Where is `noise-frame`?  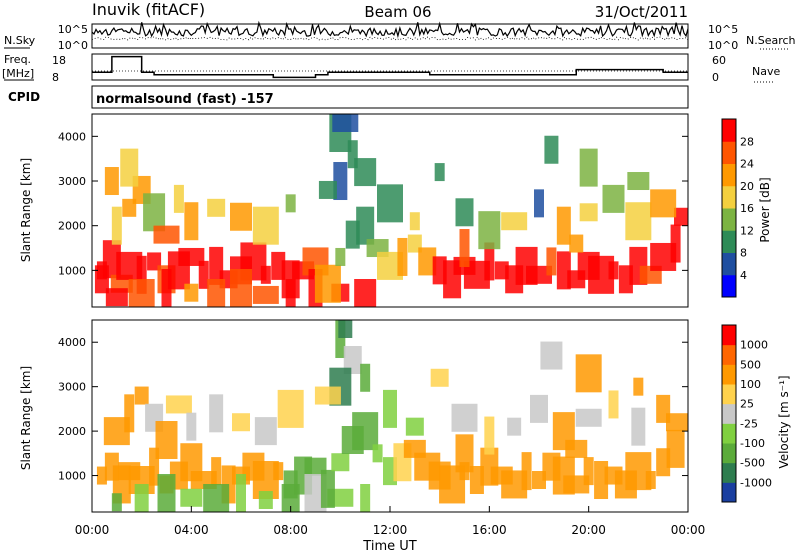
noise-frame is located at coordinates (390, 36).